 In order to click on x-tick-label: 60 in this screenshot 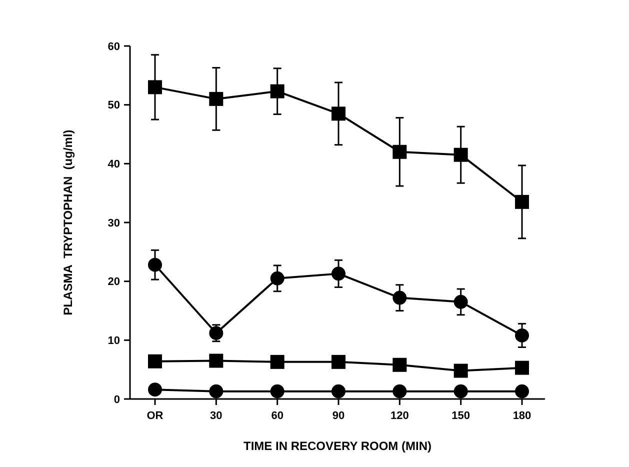, I will do `click(277, 416)`.